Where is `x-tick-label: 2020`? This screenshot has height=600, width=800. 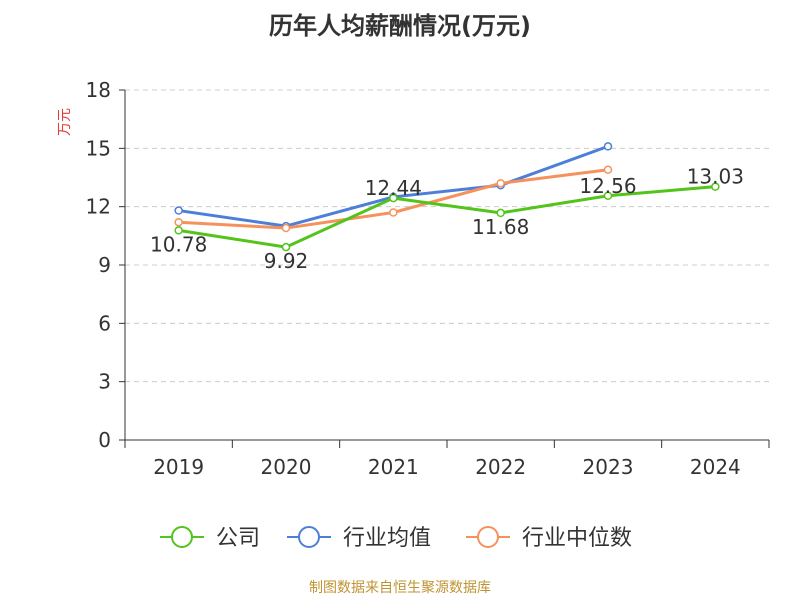 x-tick-label: 2020 is located at coordinates (286, 467).